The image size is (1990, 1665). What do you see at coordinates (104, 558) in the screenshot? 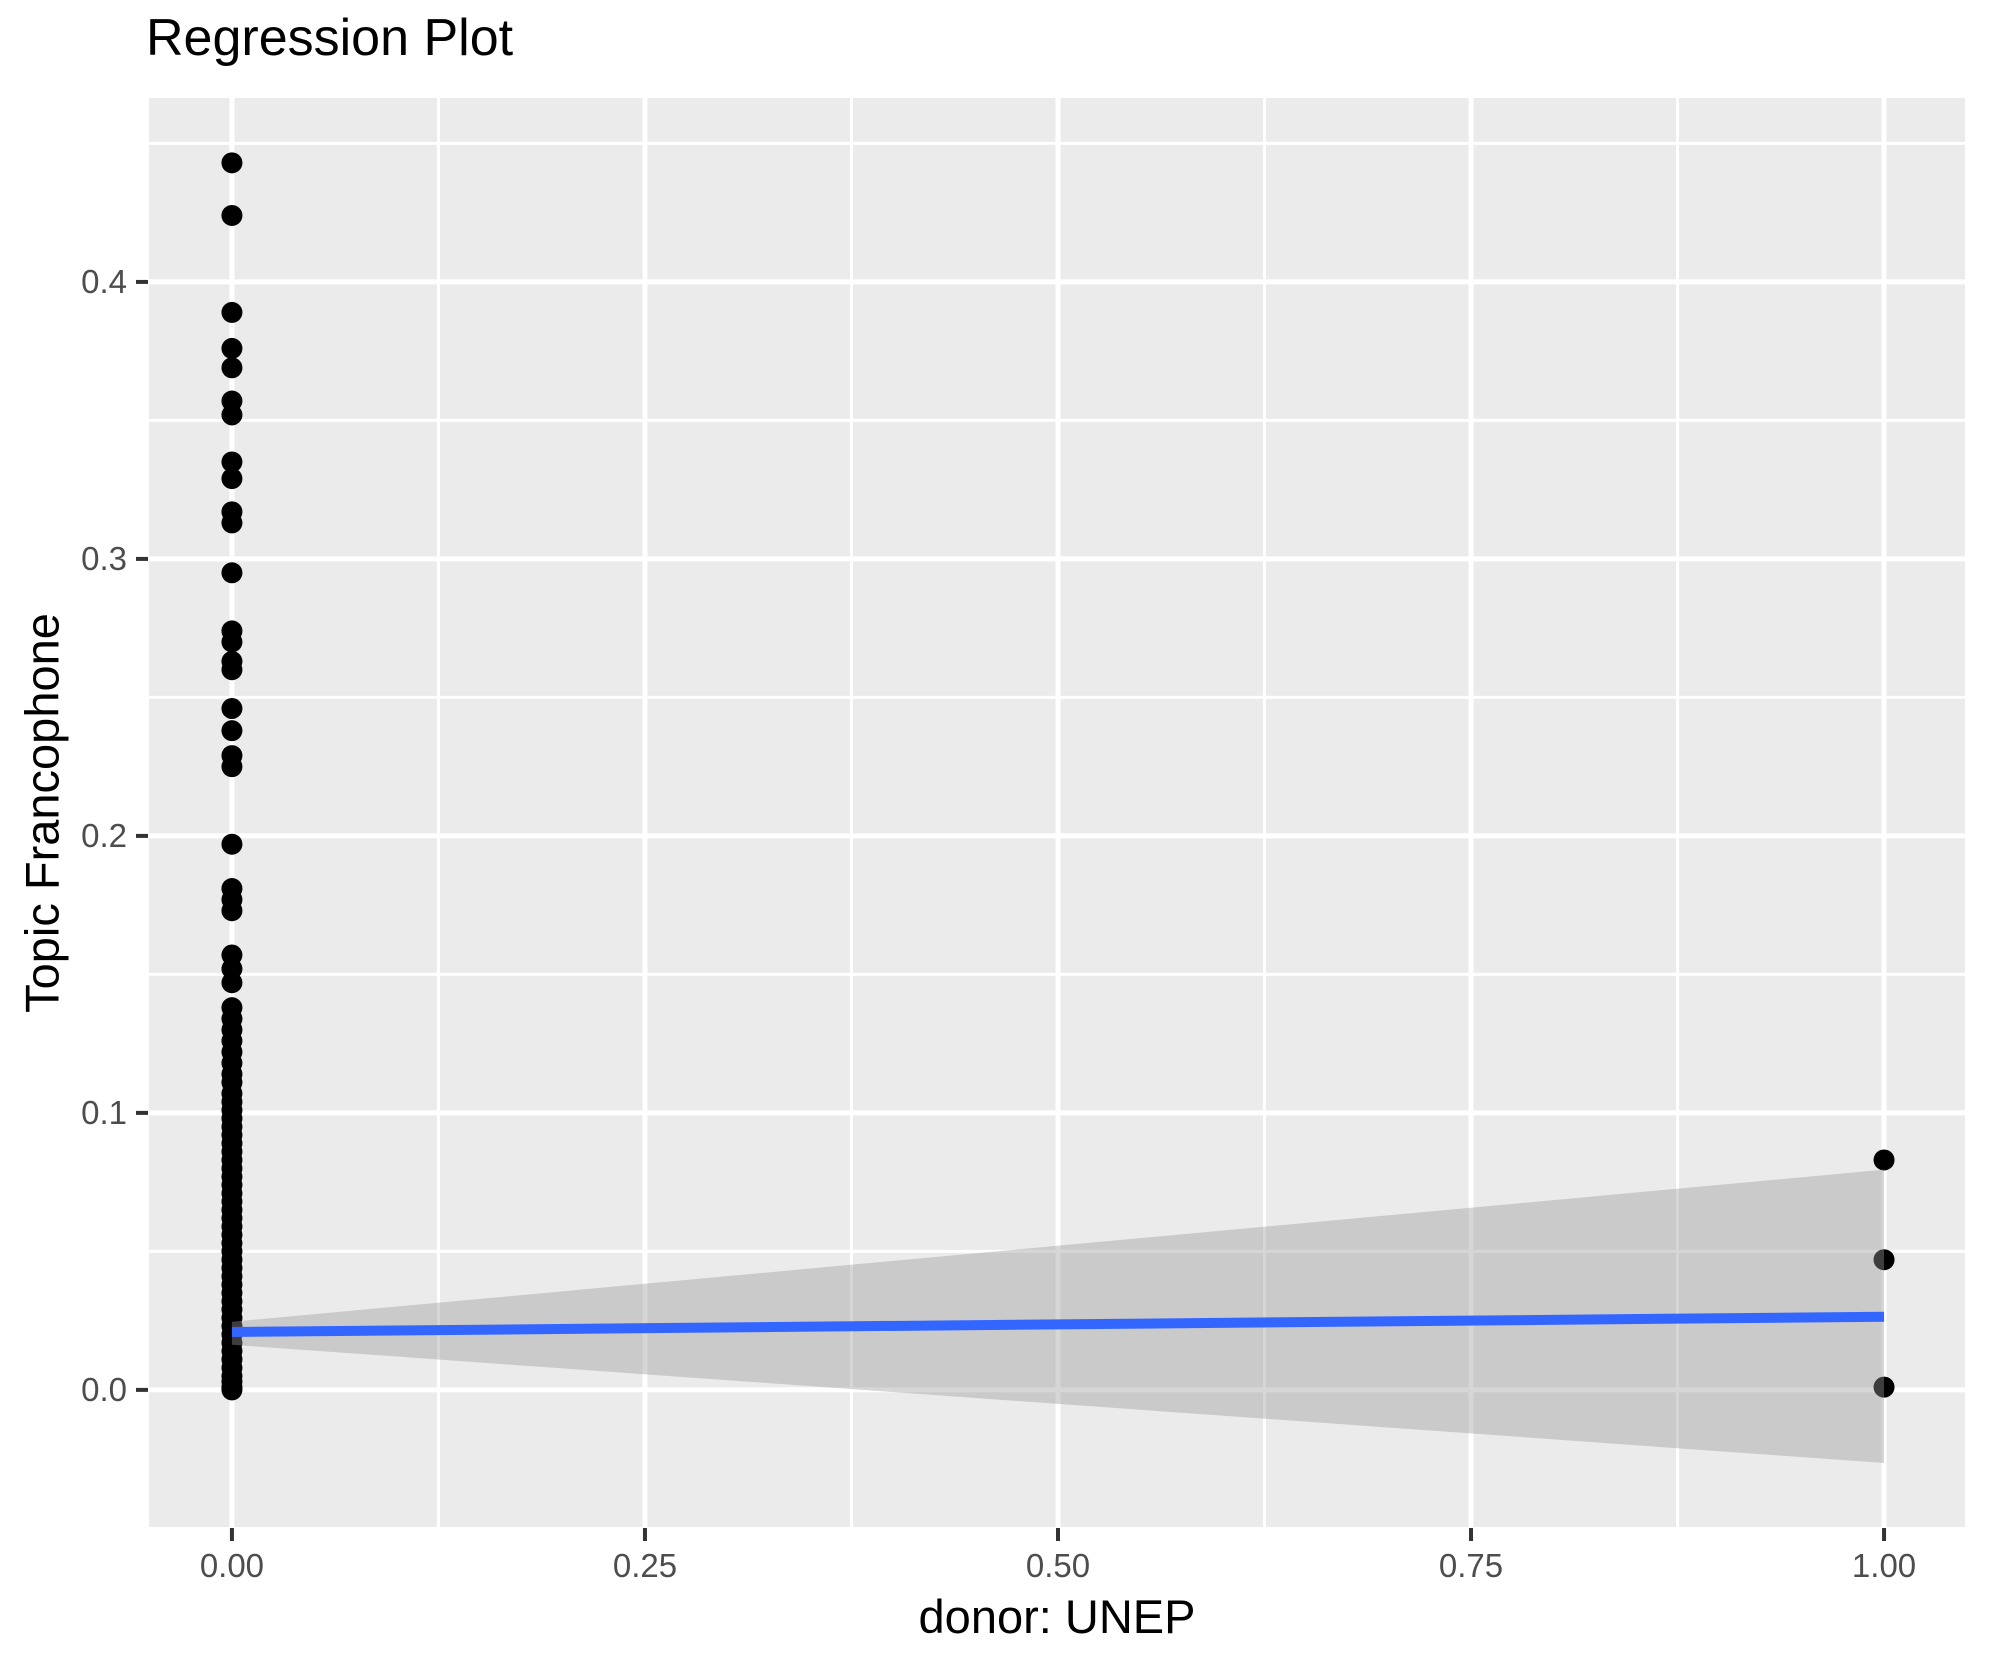
I see `y-tick-label: 0.3` at bounding box center [104, 558].